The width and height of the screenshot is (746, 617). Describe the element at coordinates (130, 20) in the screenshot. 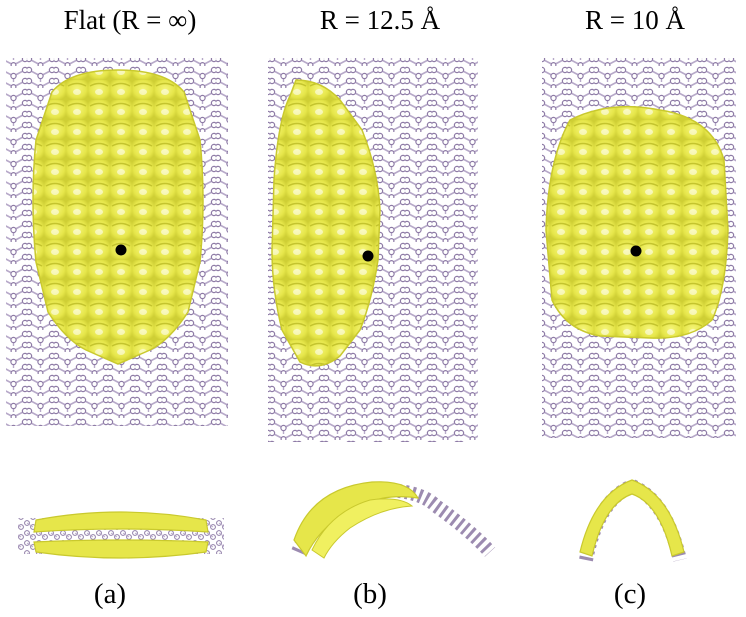

I see `panel-a-title: Flat (R = ∞)` at that location.